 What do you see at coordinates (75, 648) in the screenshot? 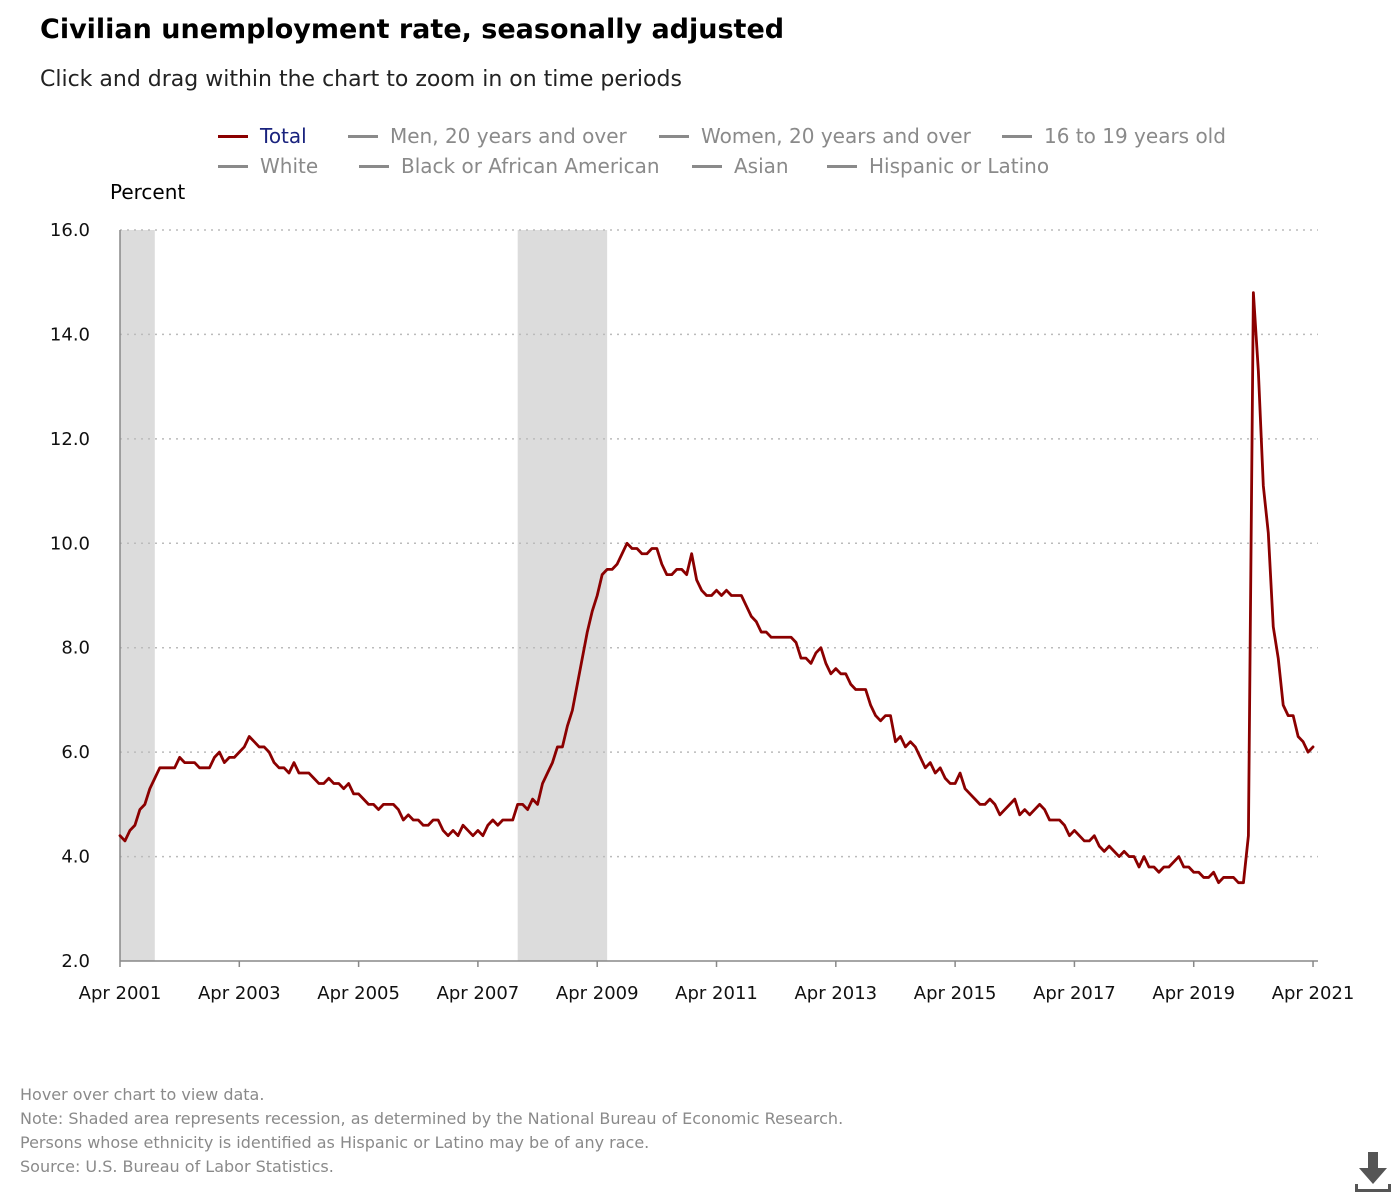
I see `y-tick-label: 8.0` at bounding box center [75, 648].